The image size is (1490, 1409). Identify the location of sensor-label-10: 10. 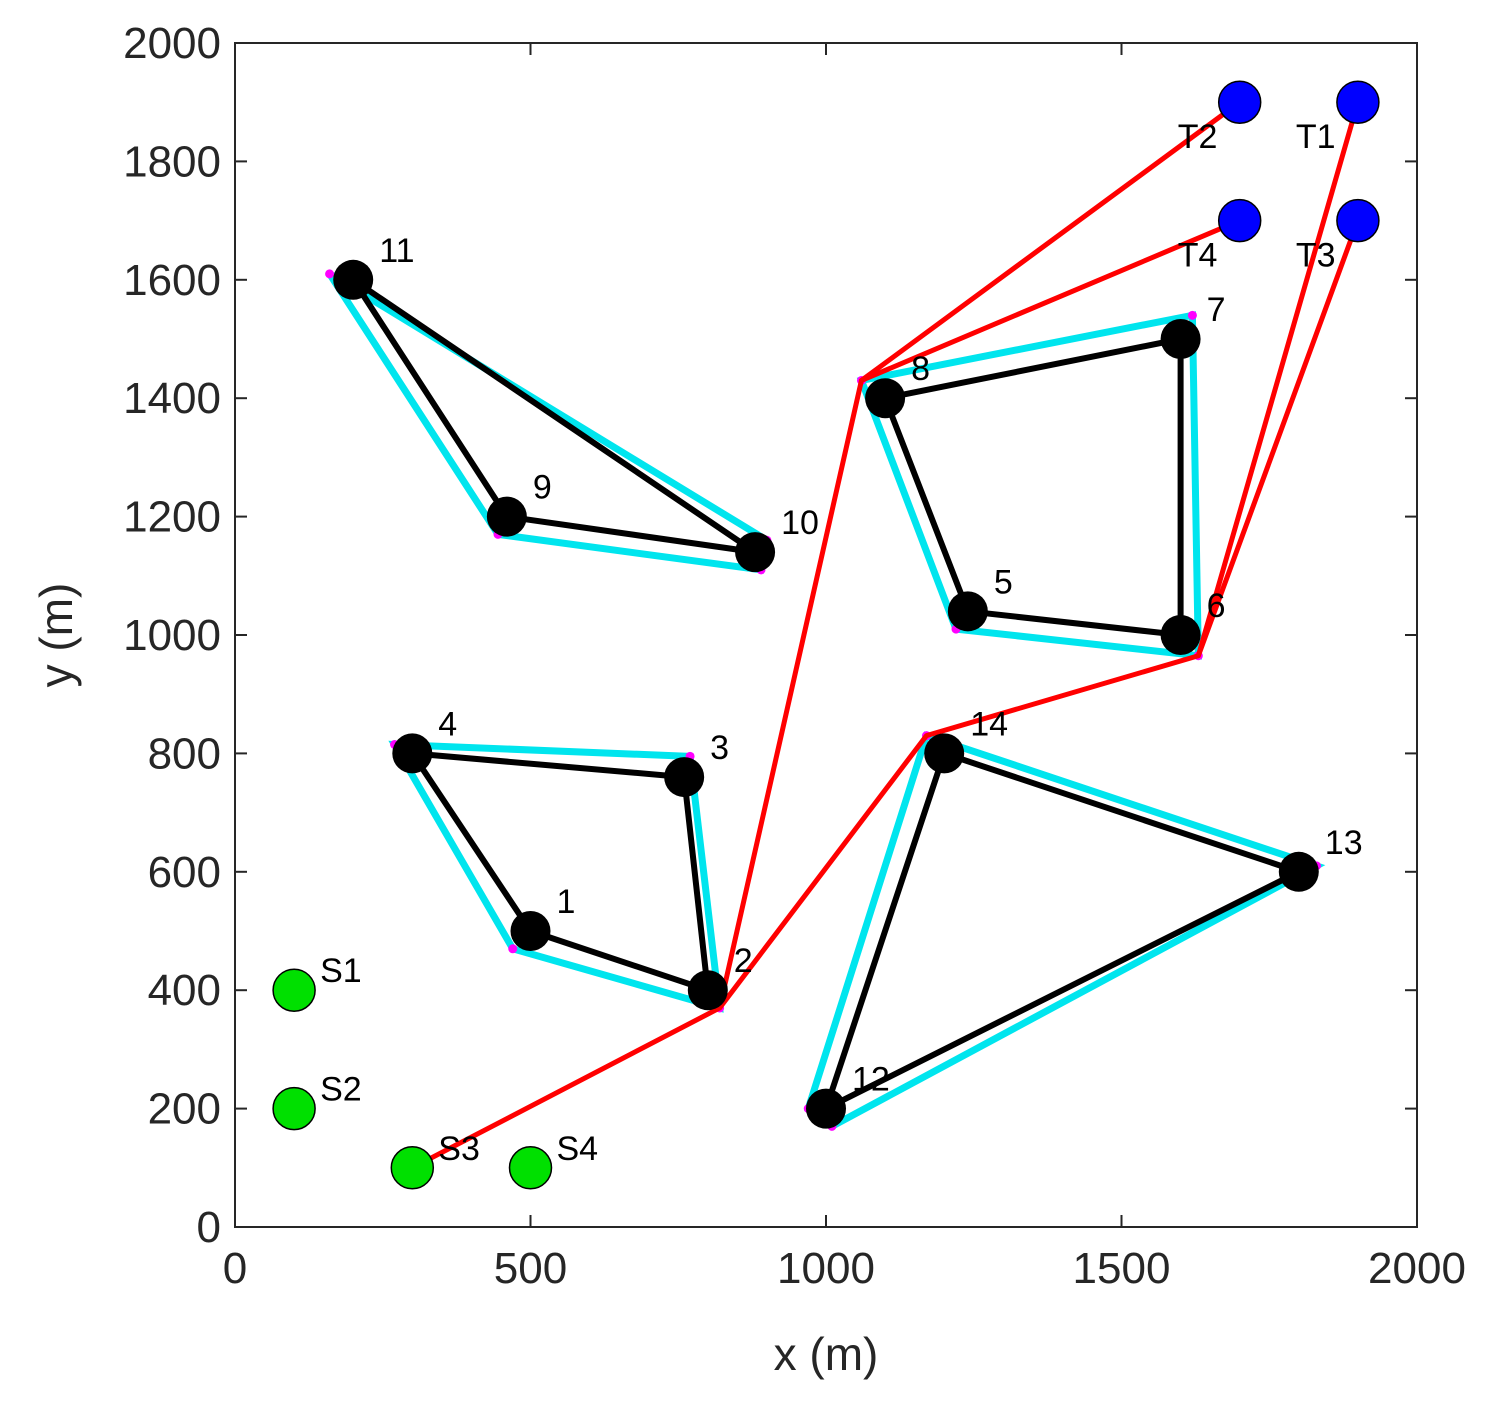
(800, 523).